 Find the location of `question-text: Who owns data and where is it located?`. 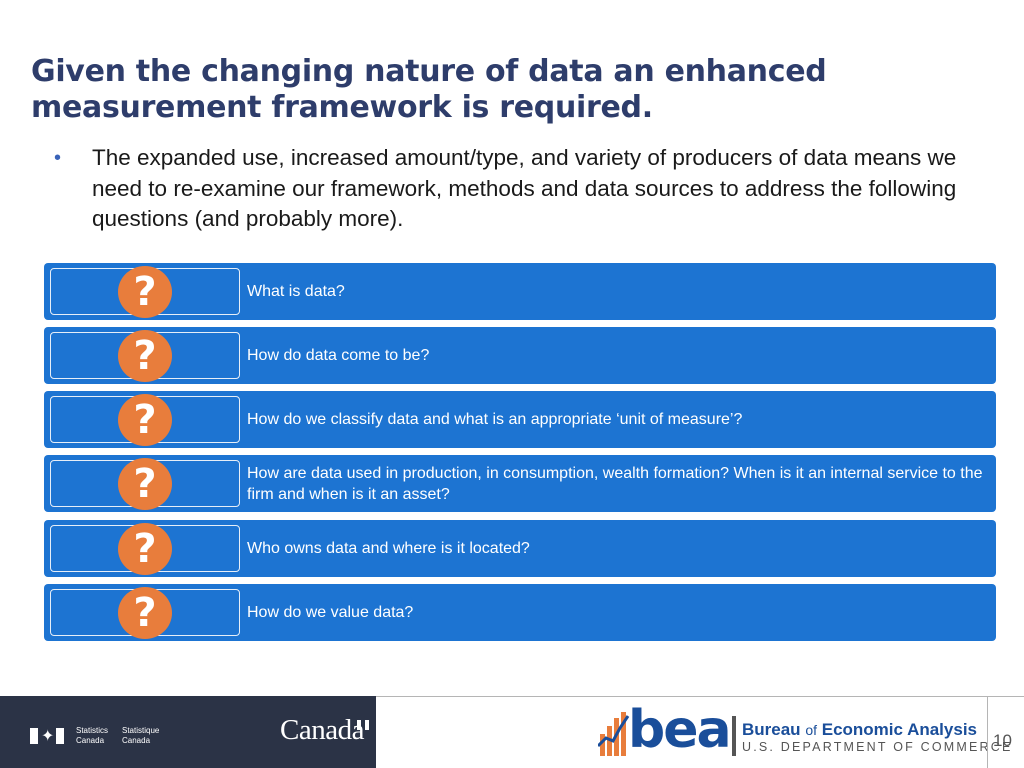

question-text: Who owns data and where is it located? is located at coordinates (388, 548).